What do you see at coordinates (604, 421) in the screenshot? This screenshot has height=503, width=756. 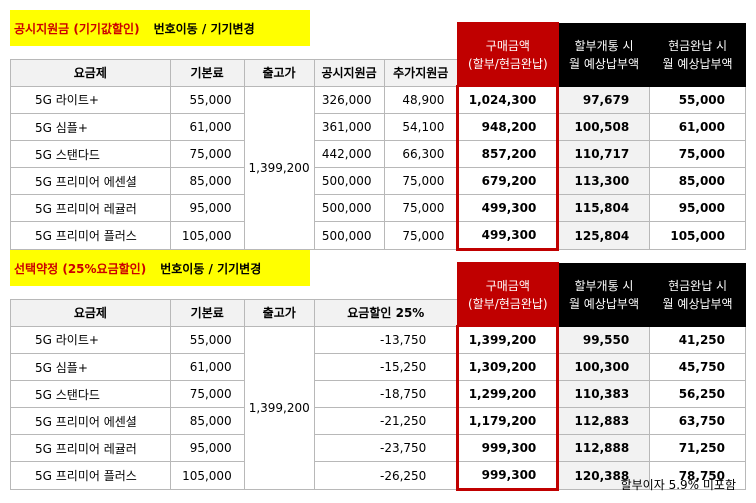 I see `installment-monthly: 112,883` at bounding box center [604, 421].